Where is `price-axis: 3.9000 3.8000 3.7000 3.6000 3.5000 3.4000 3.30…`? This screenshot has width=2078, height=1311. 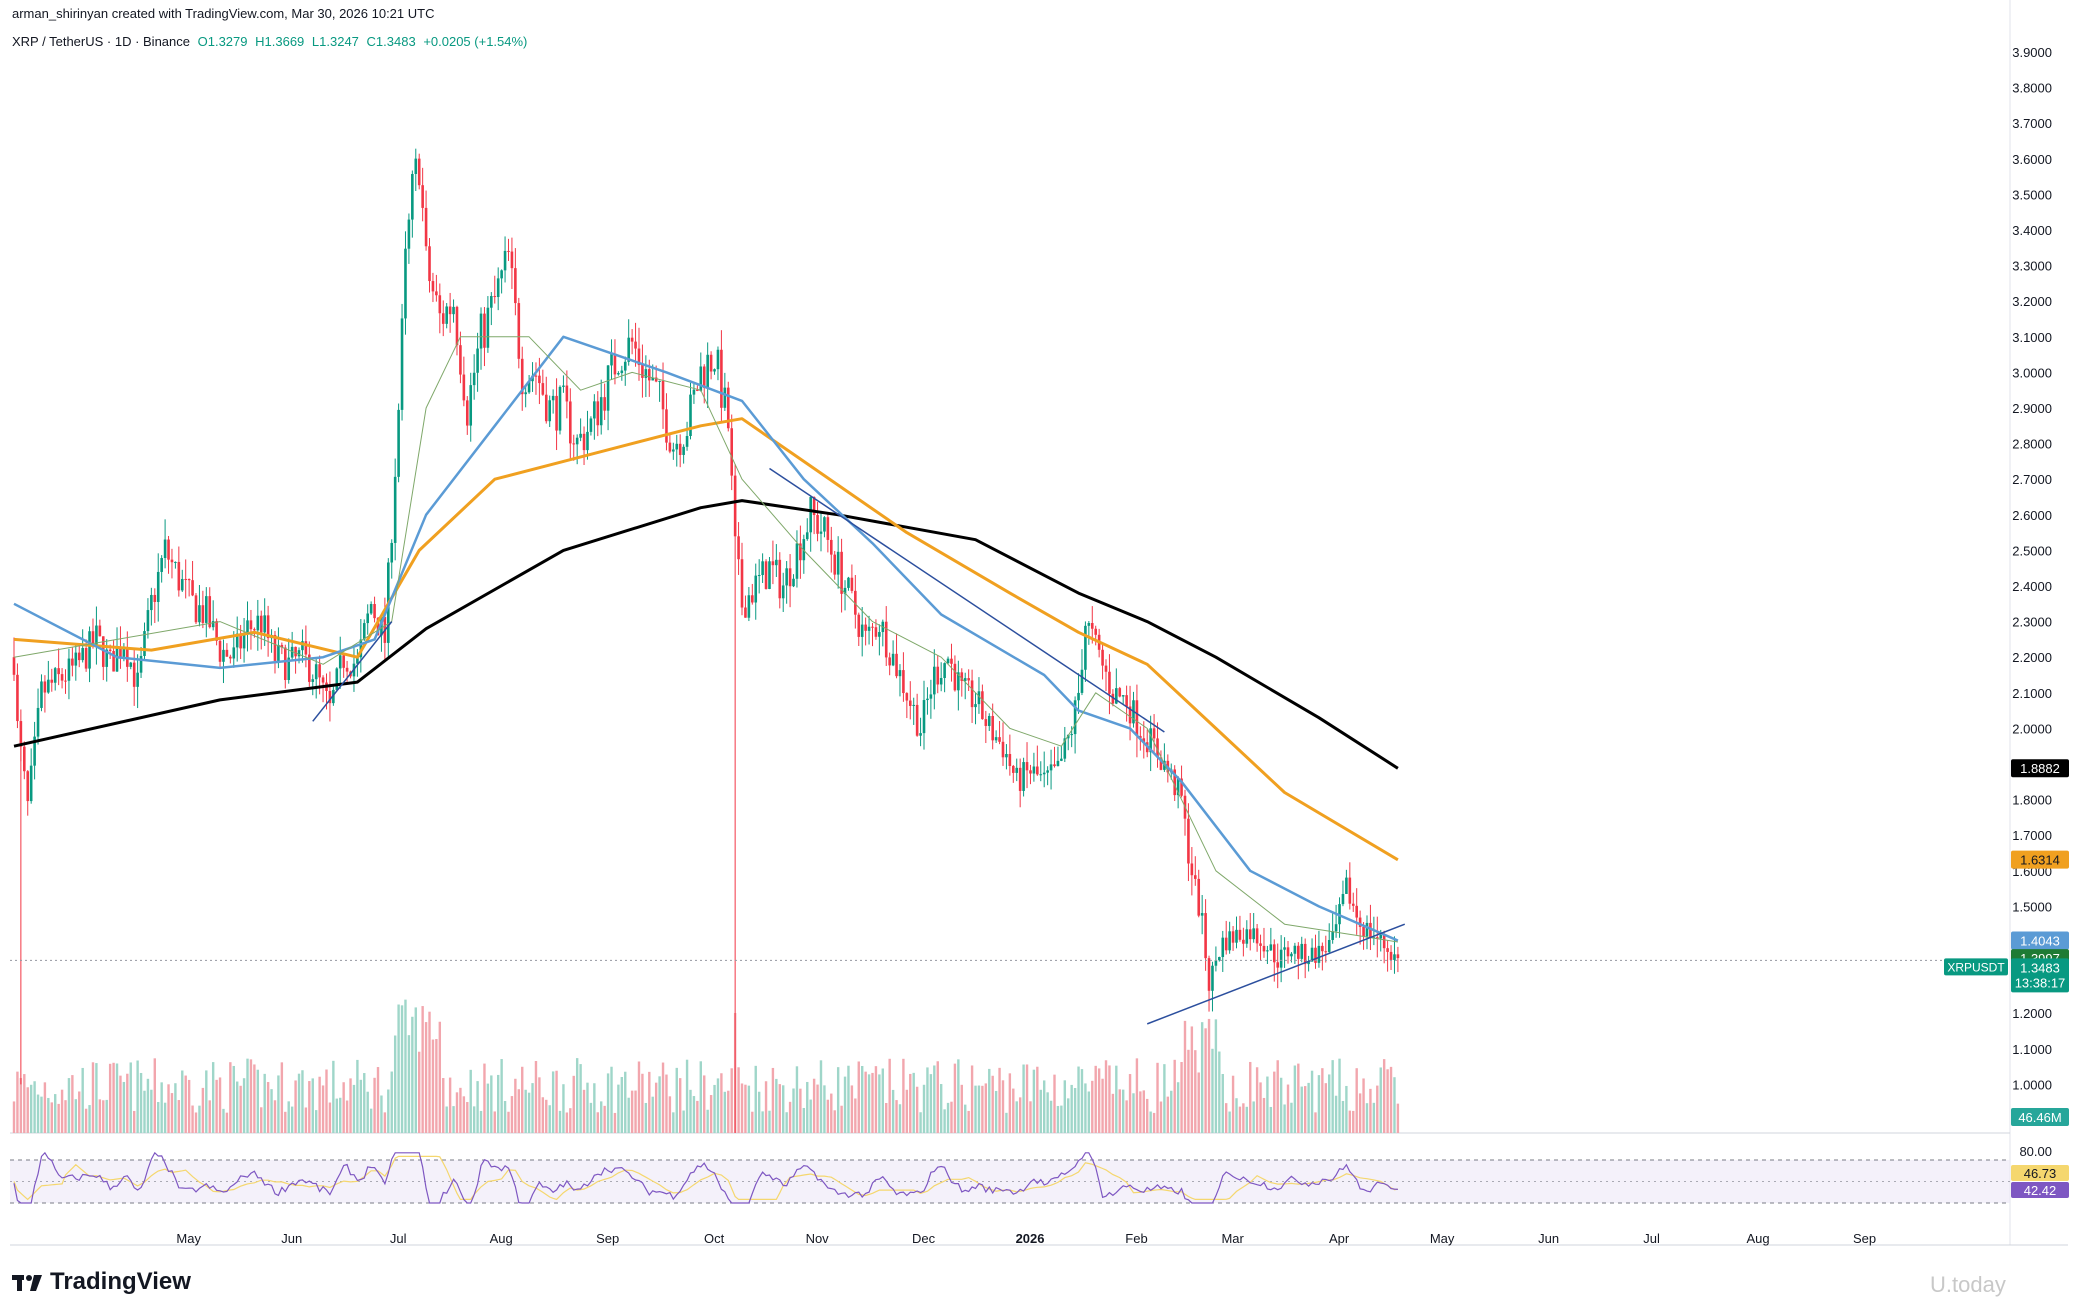 price-axis: 3.9000 3.8000 3.7000 3.6000 3.5000 3.4000 3.30… is located at coordinates (2032, 602).